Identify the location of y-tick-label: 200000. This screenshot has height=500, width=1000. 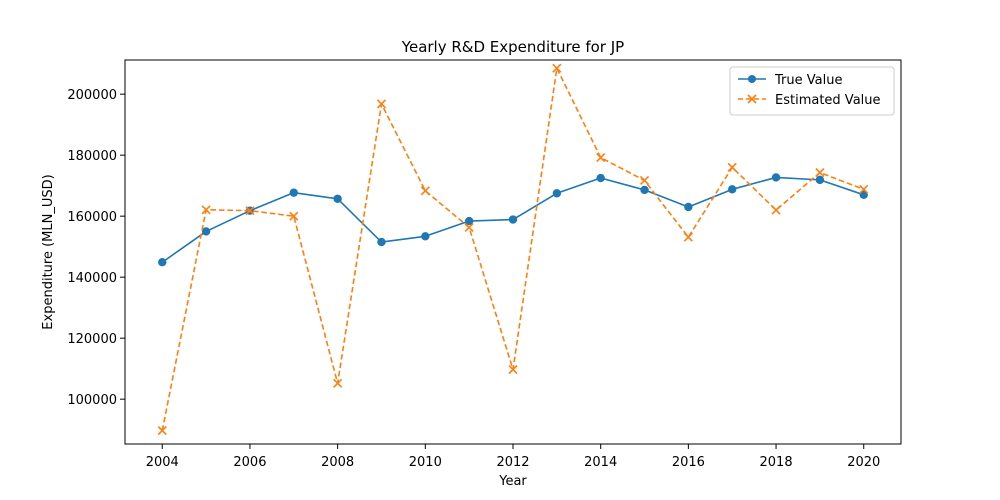
(92, 95).